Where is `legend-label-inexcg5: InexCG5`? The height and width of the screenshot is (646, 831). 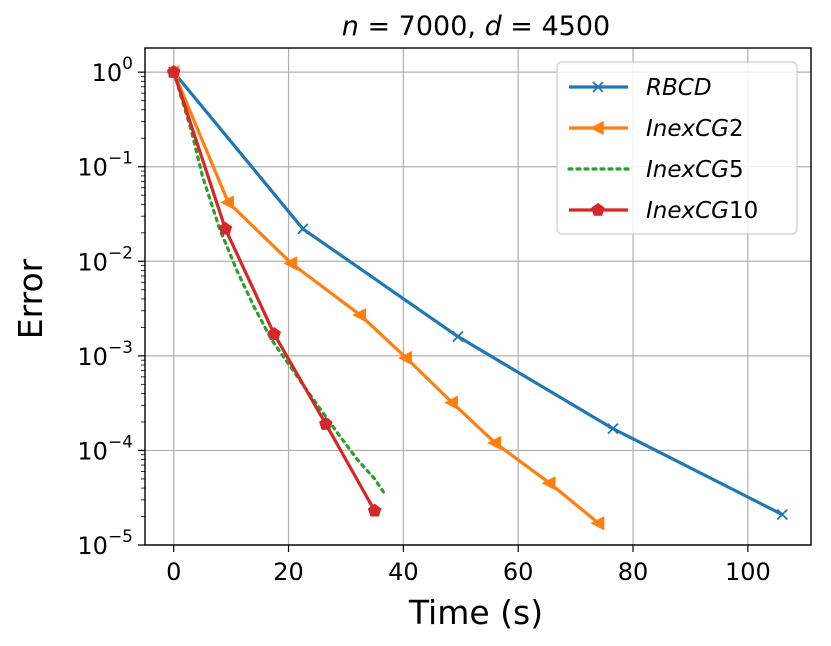 legend-label-inexcg5: InexCG5 is located at coordinates (695, 170).